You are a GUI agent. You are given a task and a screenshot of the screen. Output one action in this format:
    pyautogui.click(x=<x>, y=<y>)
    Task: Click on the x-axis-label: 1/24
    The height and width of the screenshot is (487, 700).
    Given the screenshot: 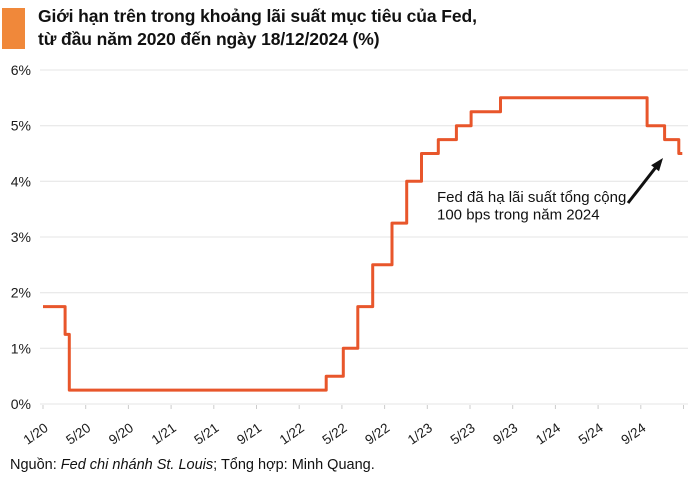 What is the action you would take?
    pyautogui.click(x=548, y=434)
    